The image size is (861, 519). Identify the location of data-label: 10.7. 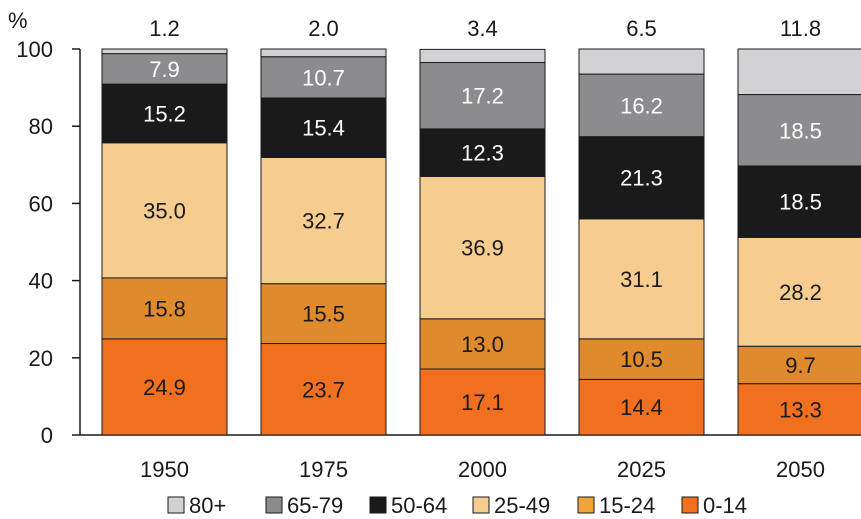
(323, 77).